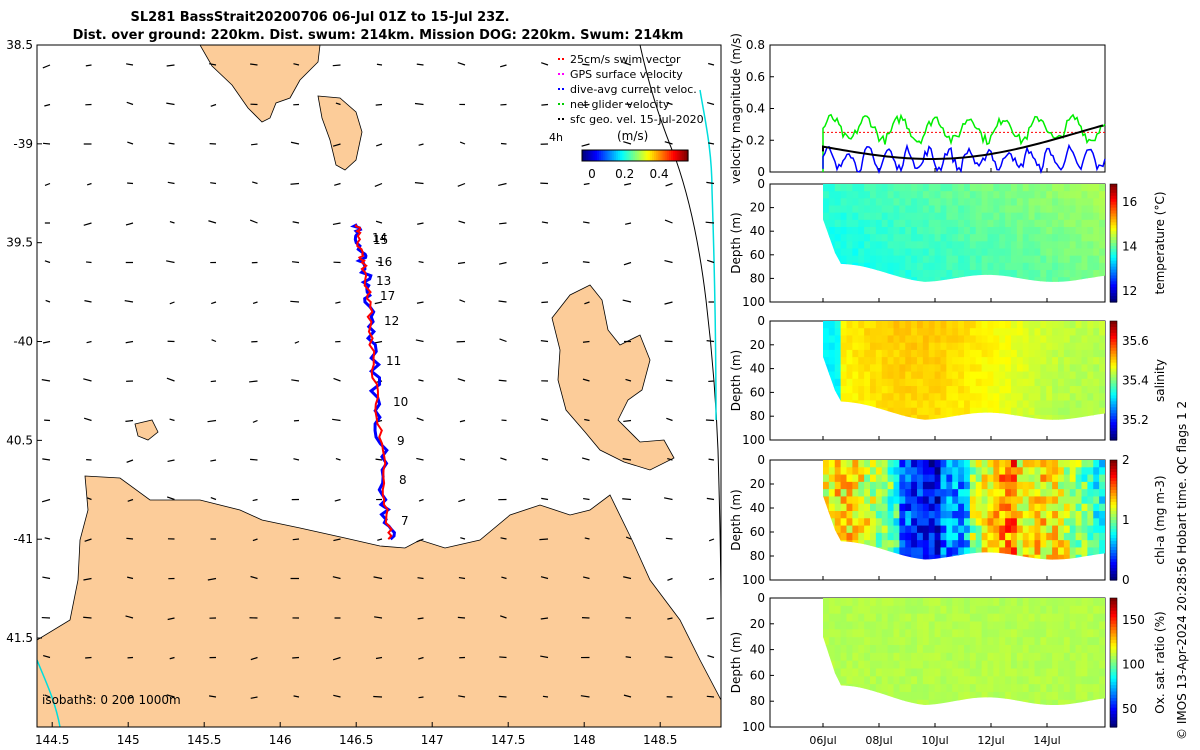 The width and height of the screenshot is (1200, 750). I want to click on map-x-tick-label: 148, so click(584, 740).